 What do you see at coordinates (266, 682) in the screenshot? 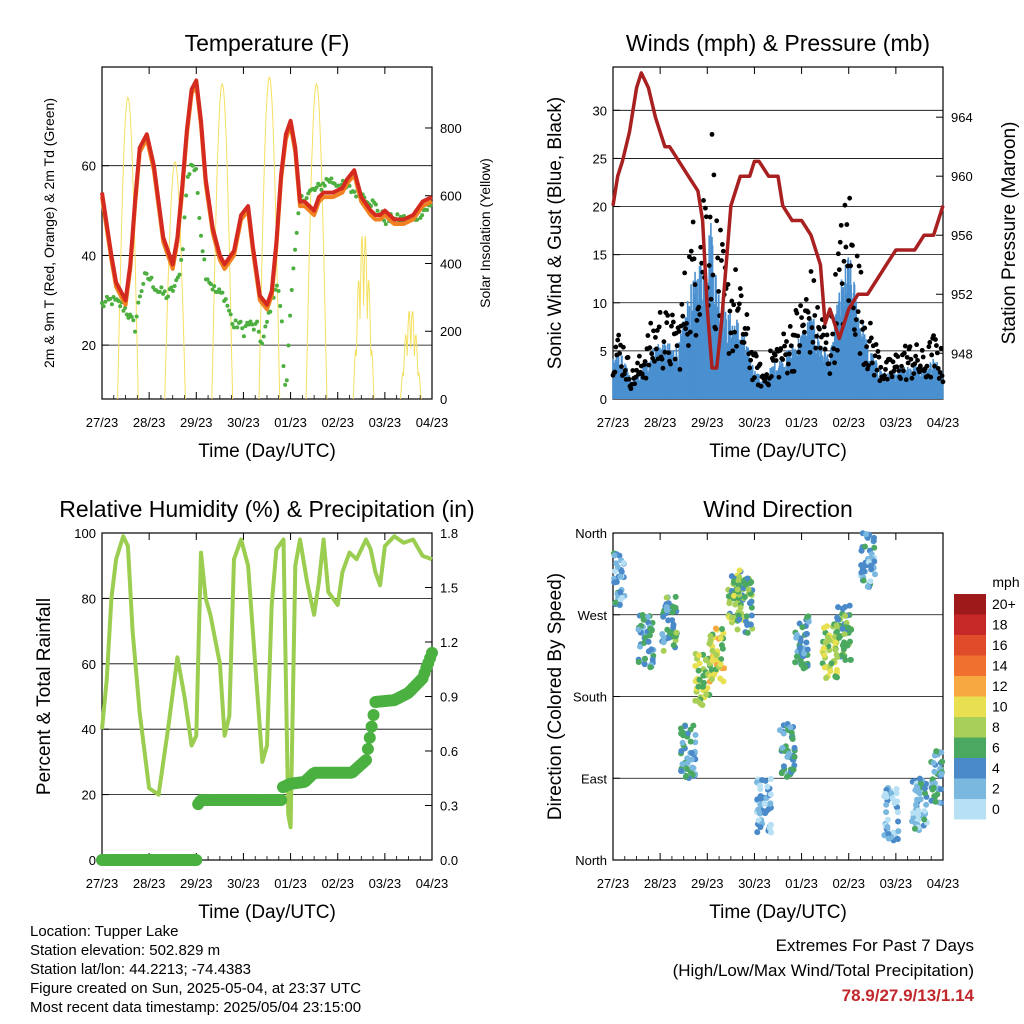
I see `relative-humidity-line` at bounding box center [266, 682].